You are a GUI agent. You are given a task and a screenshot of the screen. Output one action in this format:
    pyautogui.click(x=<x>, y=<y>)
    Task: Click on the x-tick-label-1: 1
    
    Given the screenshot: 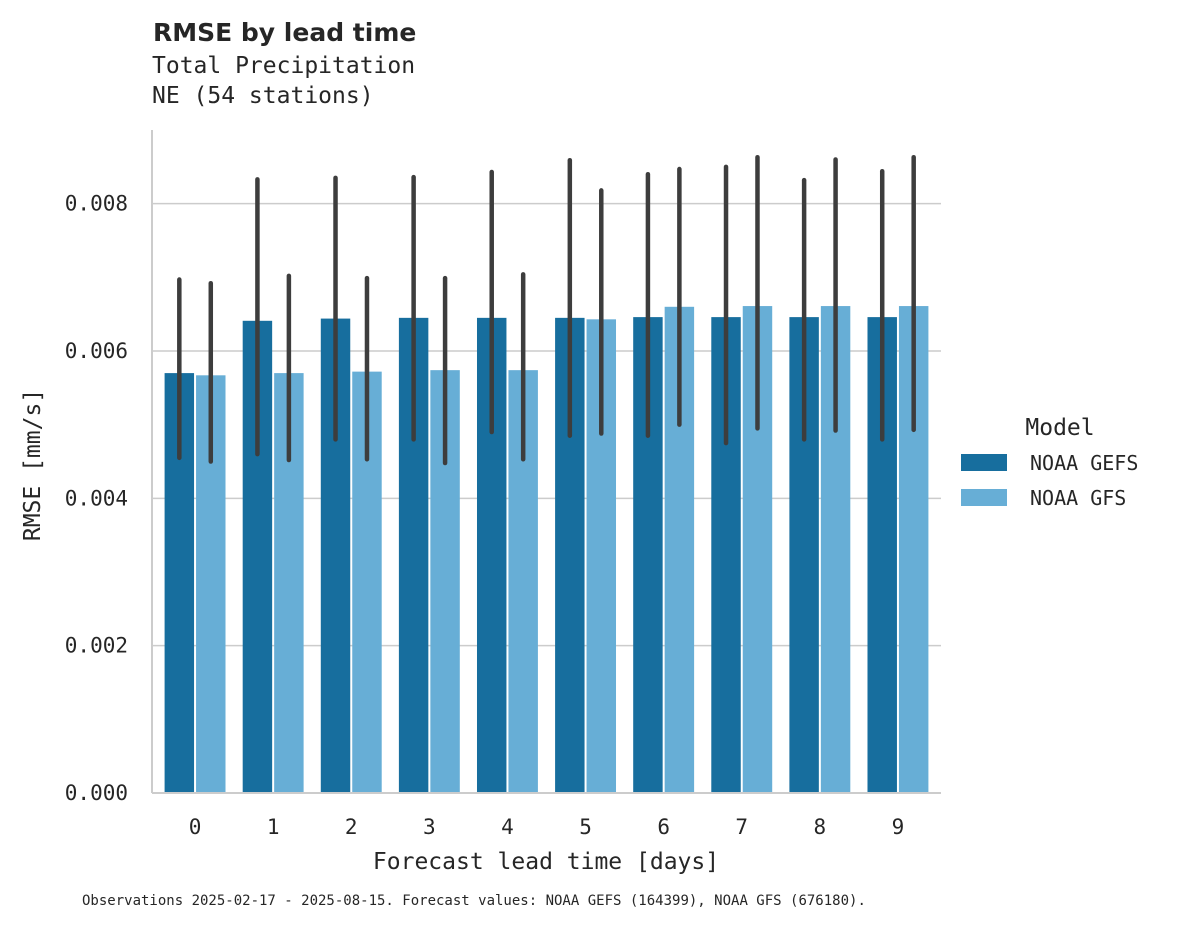 What is the action you would take?
    pyautogui.click(x=273, y=827)
    